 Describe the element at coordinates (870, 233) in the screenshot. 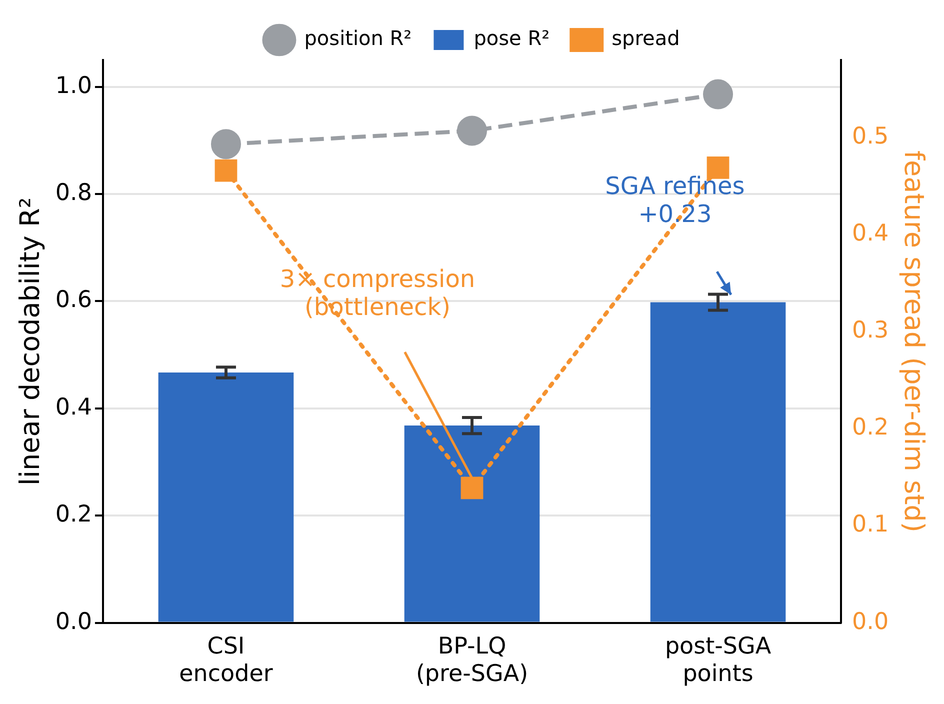

I see `y2-tick-label: 0.4` at that location.